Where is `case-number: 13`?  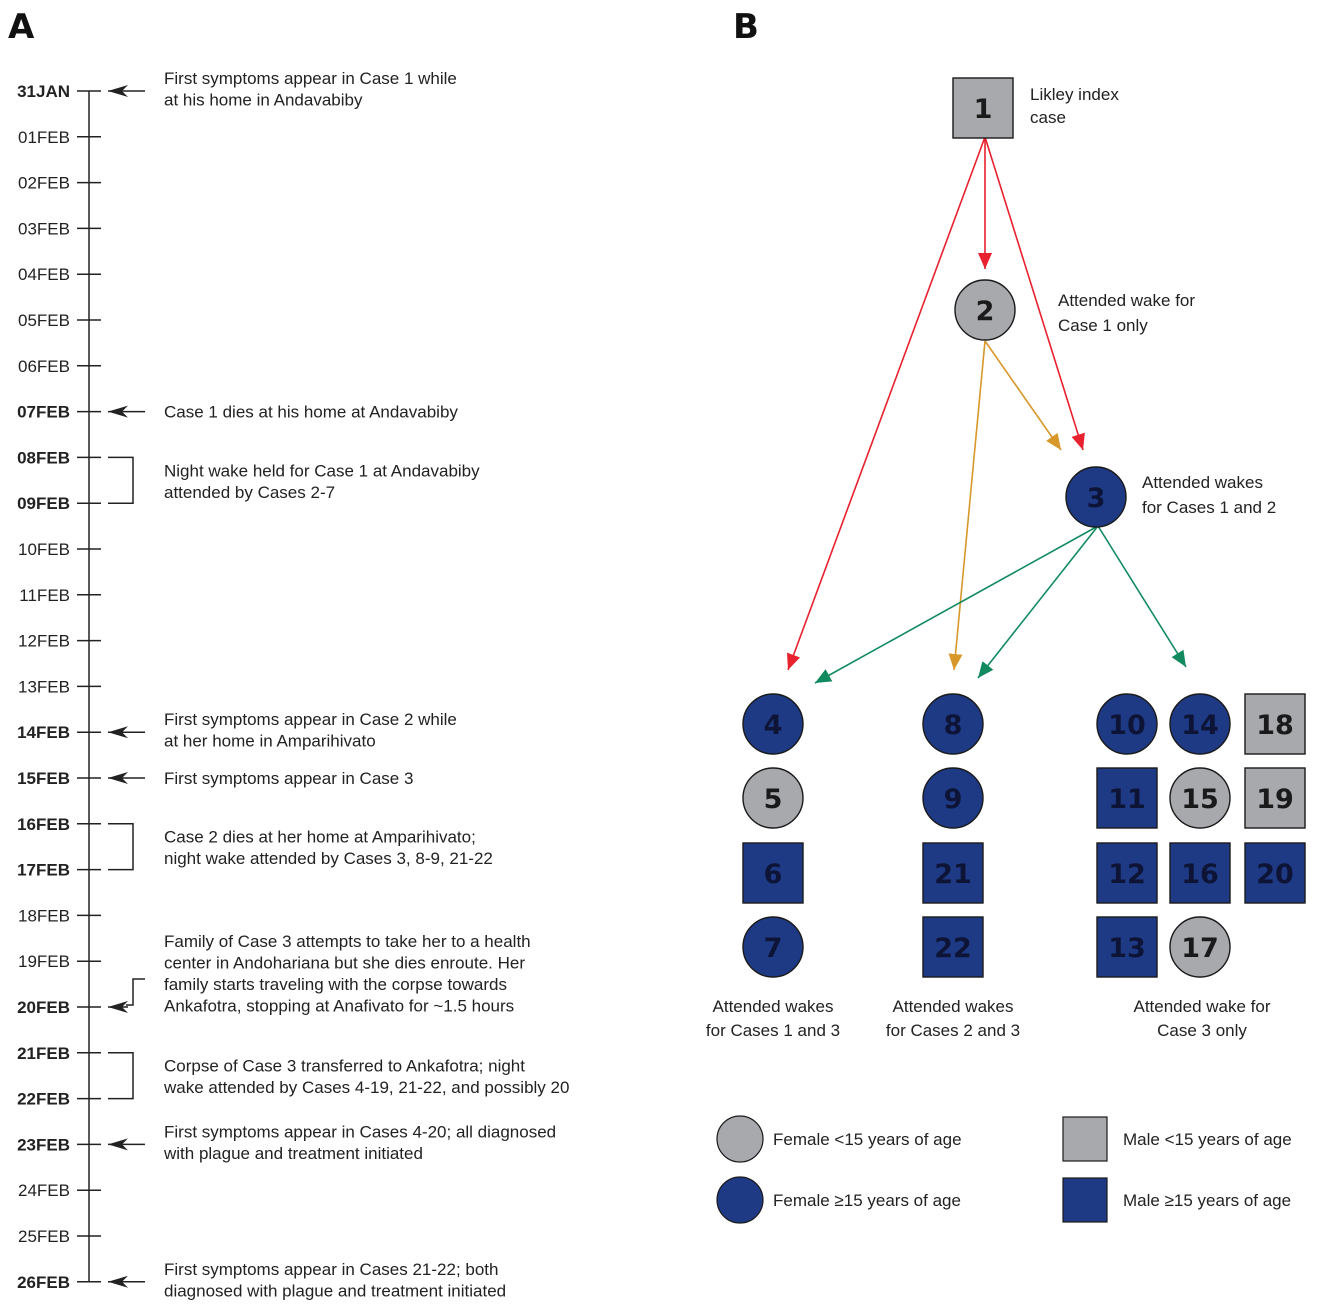
case-number: 13 is located at coordinates (1127, 948).